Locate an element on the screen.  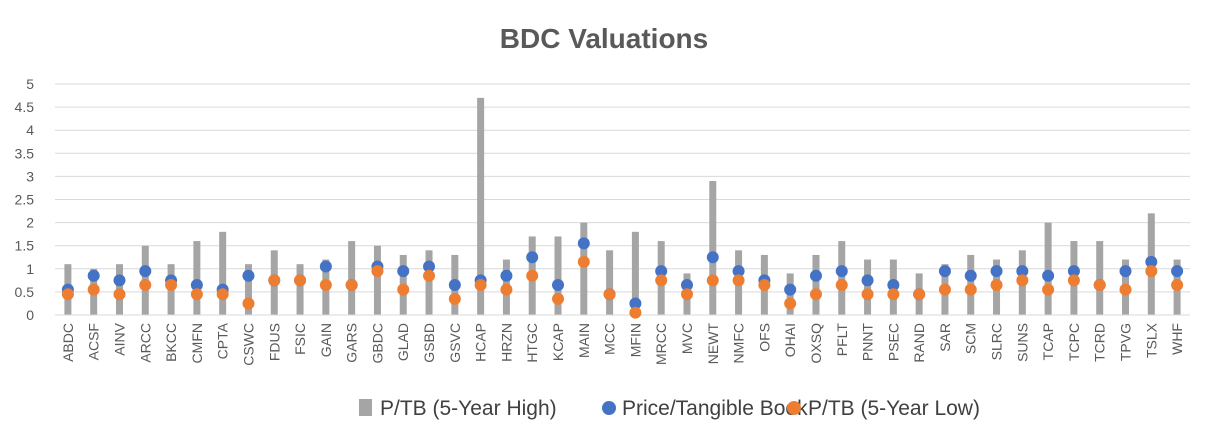
x-tick-label: ACSF is located at coordinates (94, 341).